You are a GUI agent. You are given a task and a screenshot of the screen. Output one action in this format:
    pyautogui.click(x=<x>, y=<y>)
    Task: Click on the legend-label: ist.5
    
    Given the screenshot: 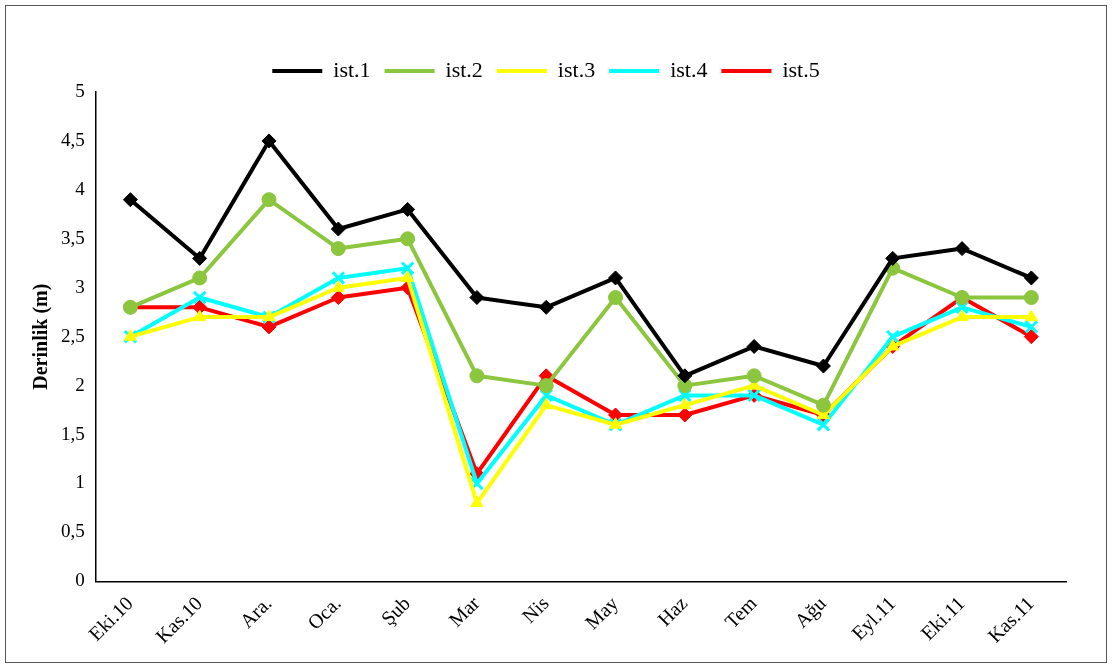 What is the action you would take?
    pyautogui.click(x=801, y=69)
    